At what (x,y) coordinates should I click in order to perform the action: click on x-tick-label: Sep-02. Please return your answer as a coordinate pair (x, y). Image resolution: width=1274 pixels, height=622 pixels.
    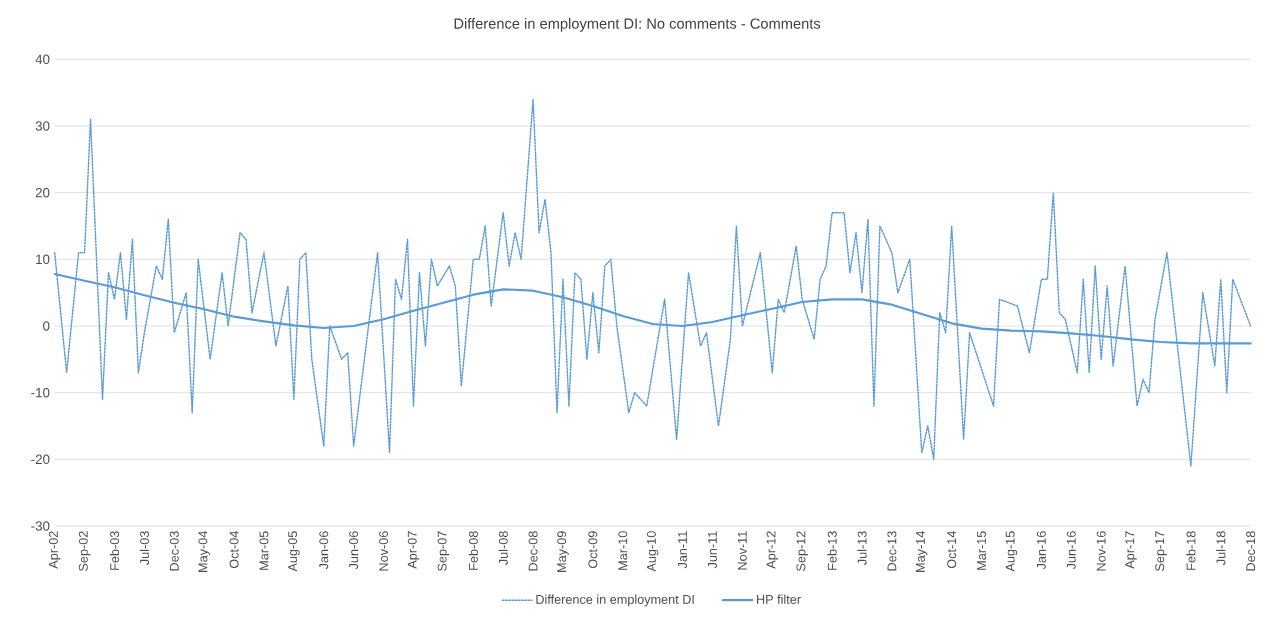
    Looking at the image, I should click on (84, 551).